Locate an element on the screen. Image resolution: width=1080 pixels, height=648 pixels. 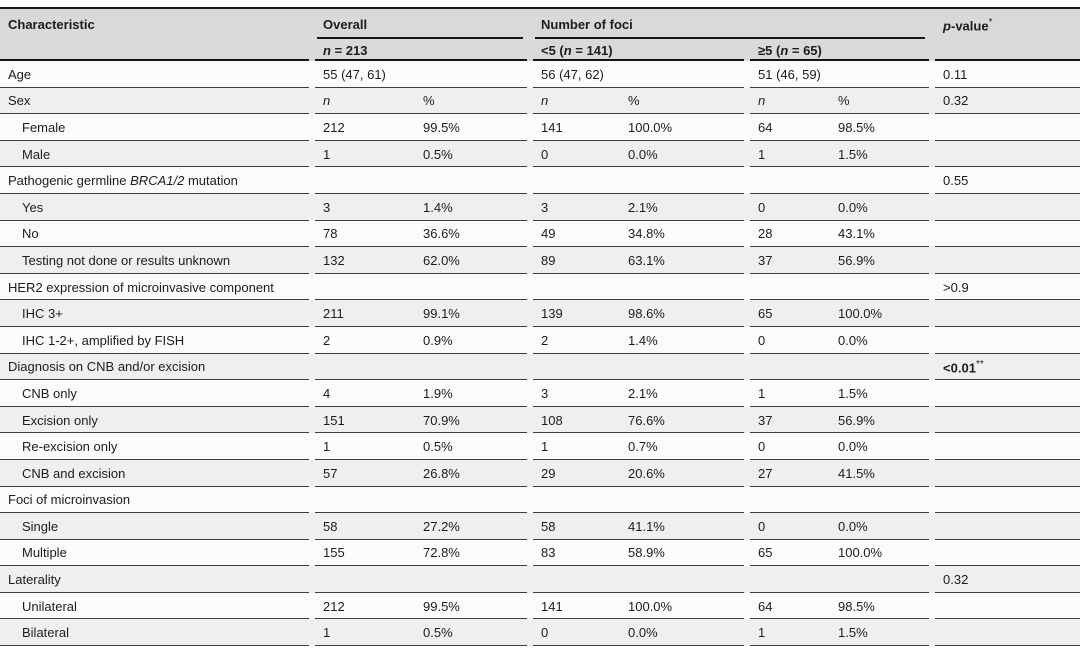
row-label: CNB only is located at coordinates (157, 393).